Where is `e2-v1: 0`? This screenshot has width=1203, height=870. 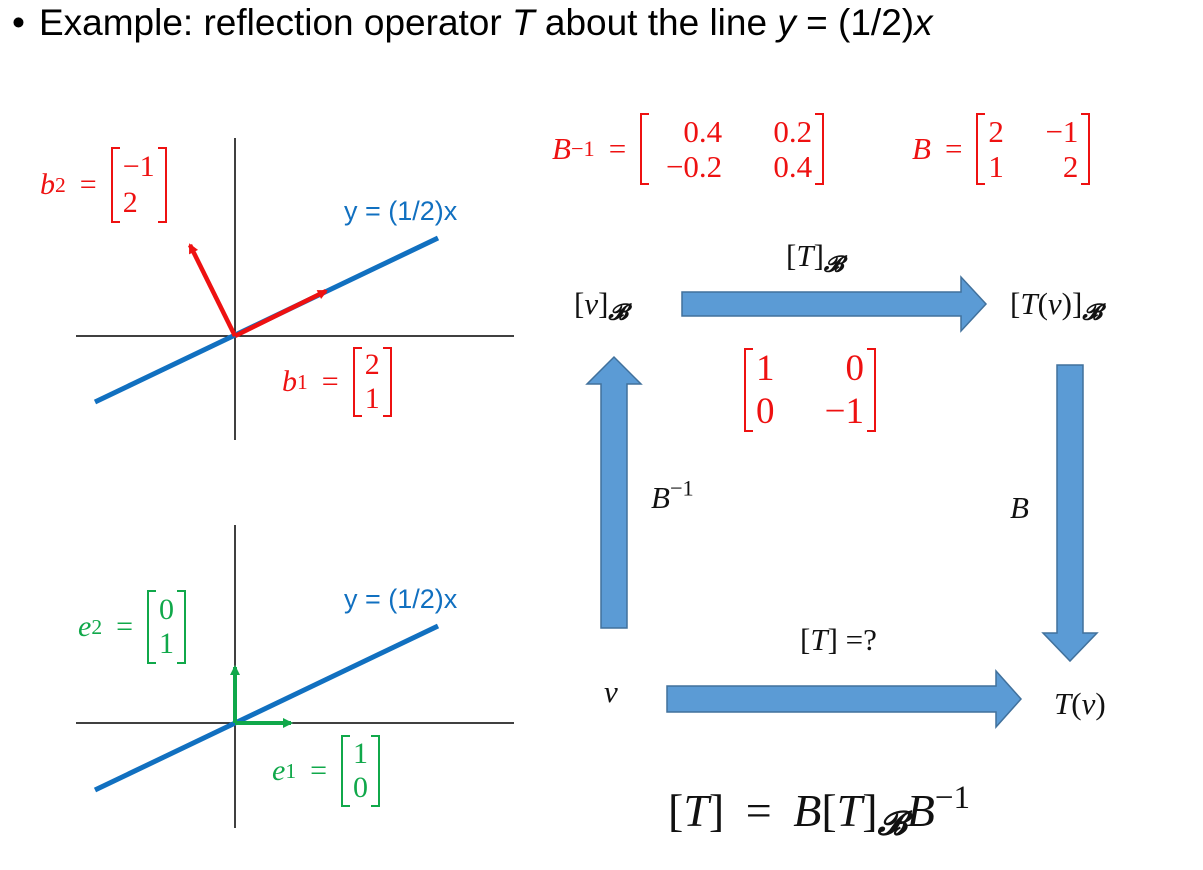 e2-v1: 0 is located at coordinates (167, 609).